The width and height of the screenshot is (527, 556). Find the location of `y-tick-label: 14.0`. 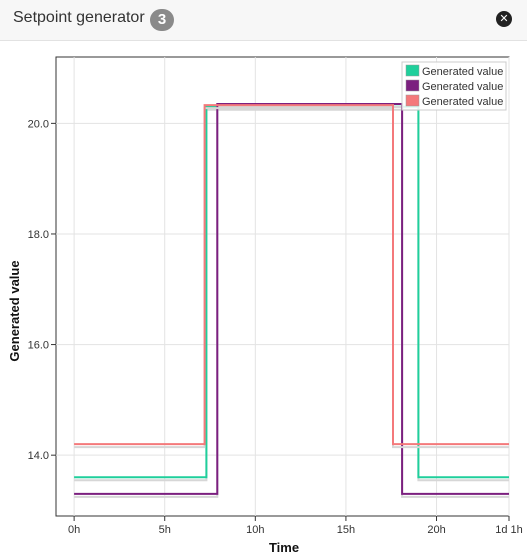

y-tick-label: 14.0 is located at coordinates (38, 456).